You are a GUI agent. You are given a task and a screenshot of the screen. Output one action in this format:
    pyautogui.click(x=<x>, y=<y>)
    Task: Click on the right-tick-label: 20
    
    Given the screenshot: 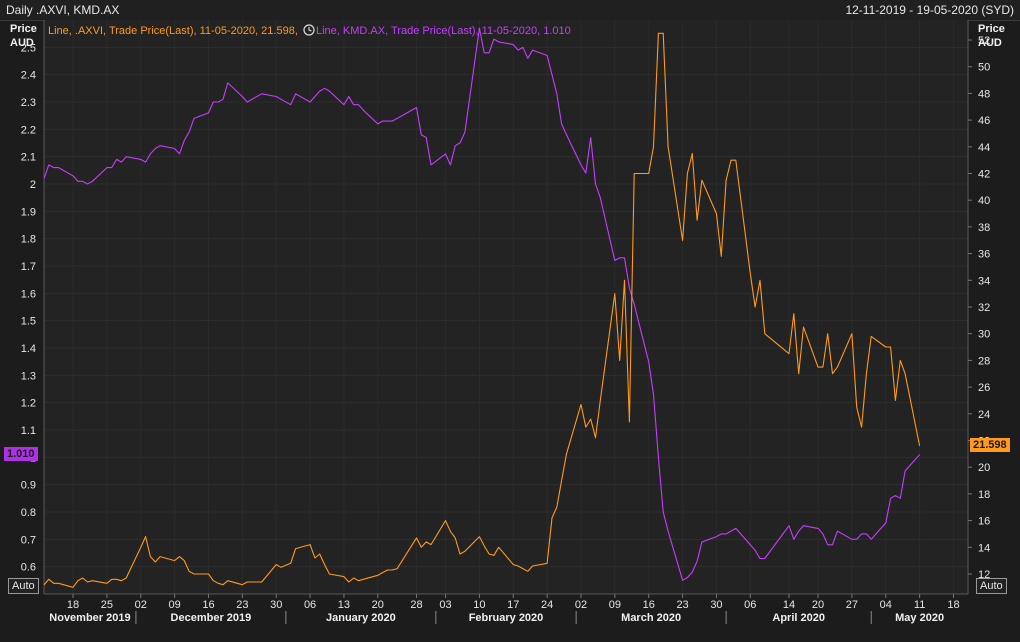 What is the action you would take?
    pyautogui.click(x=984, y=468)
    